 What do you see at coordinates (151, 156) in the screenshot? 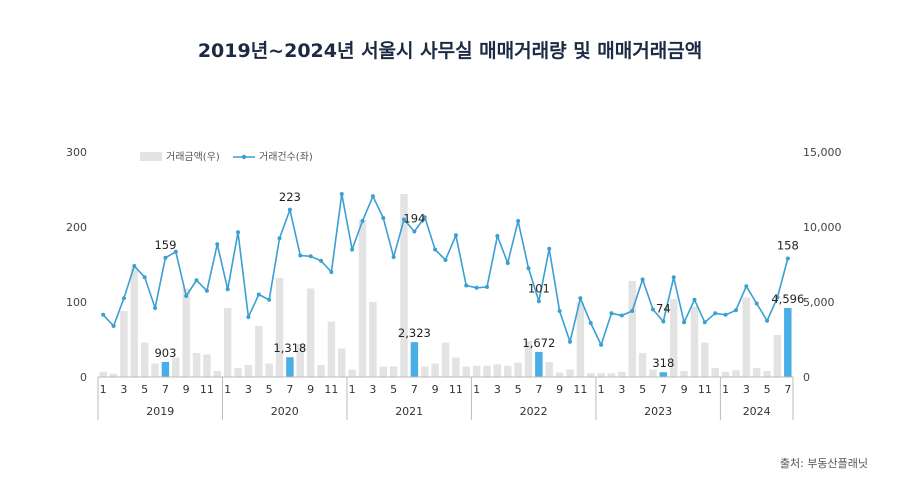
I see `legend-swatch-bar` at bounding box center [151, 156].